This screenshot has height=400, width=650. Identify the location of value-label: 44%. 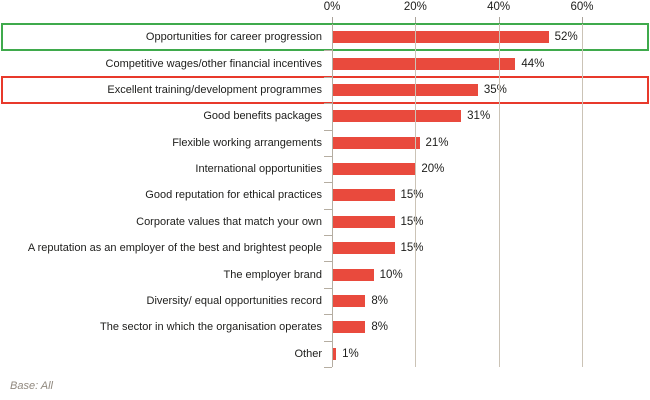
(533, 63).